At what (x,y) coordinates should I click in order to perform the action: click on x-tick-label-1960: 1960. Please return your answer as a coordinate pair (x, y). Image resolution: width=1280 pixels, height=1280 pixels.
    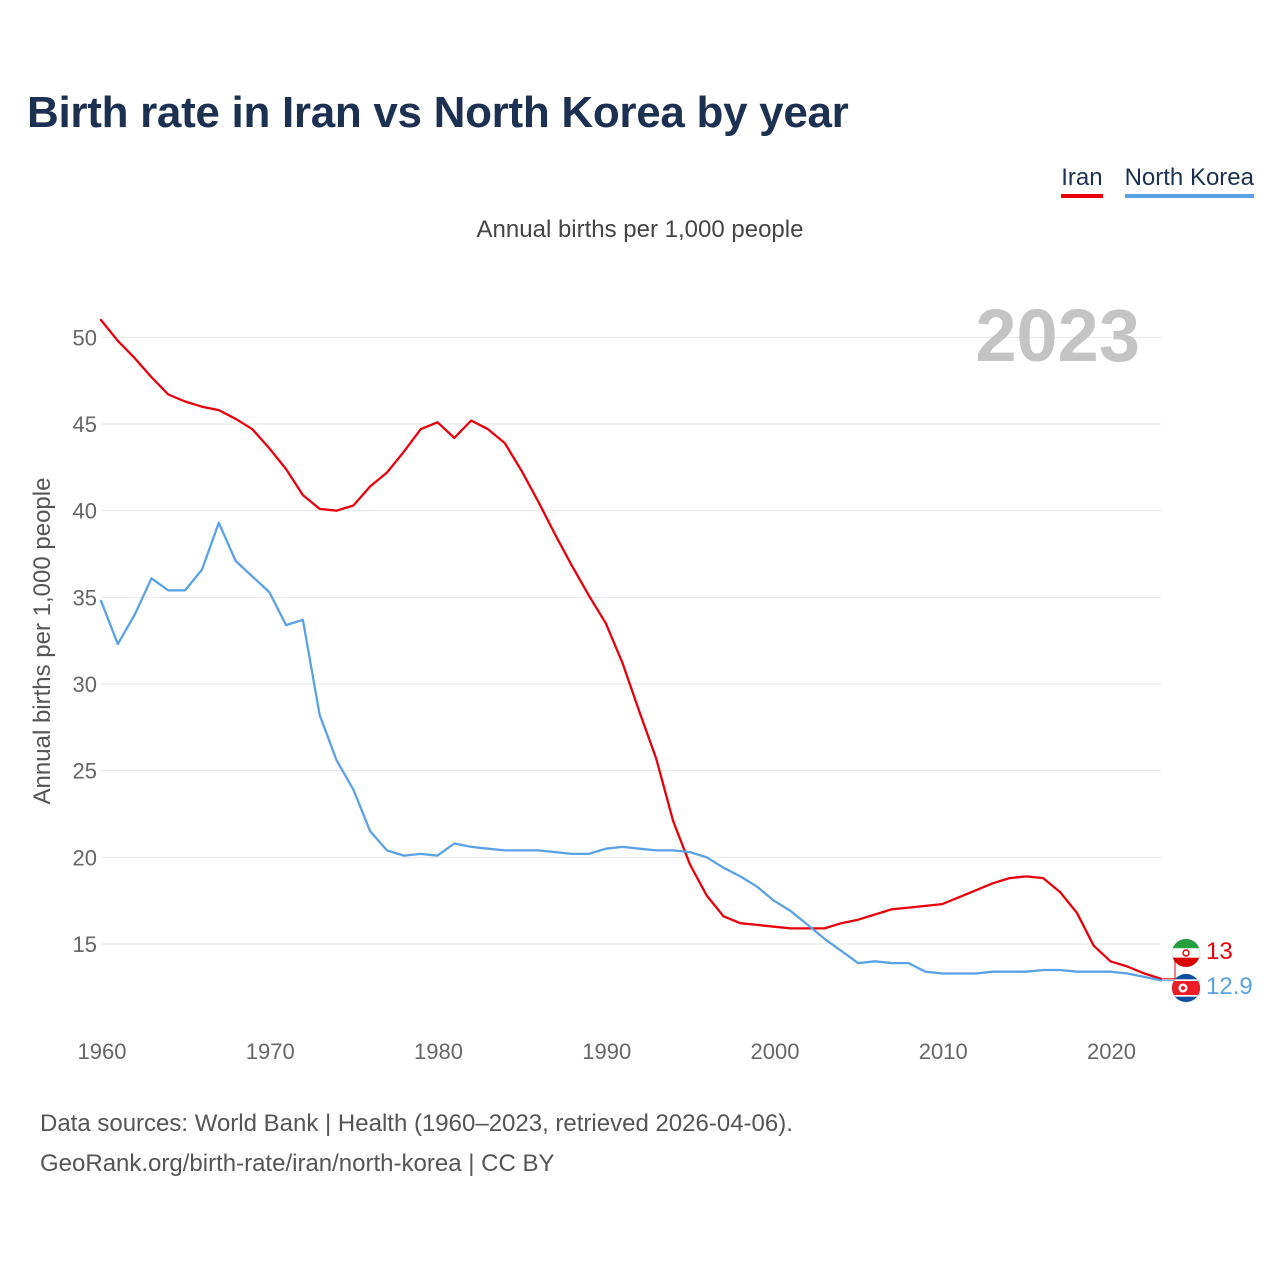
    Looking at the image, I should click on (102, 1051).